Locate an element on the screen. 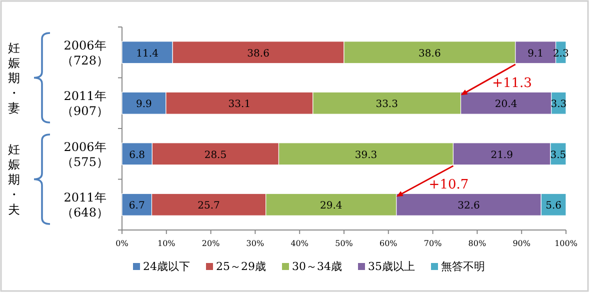 The width and height of the screenshot is (595, 298). x-tick-label: 50% is located at coordinates (344, 243).